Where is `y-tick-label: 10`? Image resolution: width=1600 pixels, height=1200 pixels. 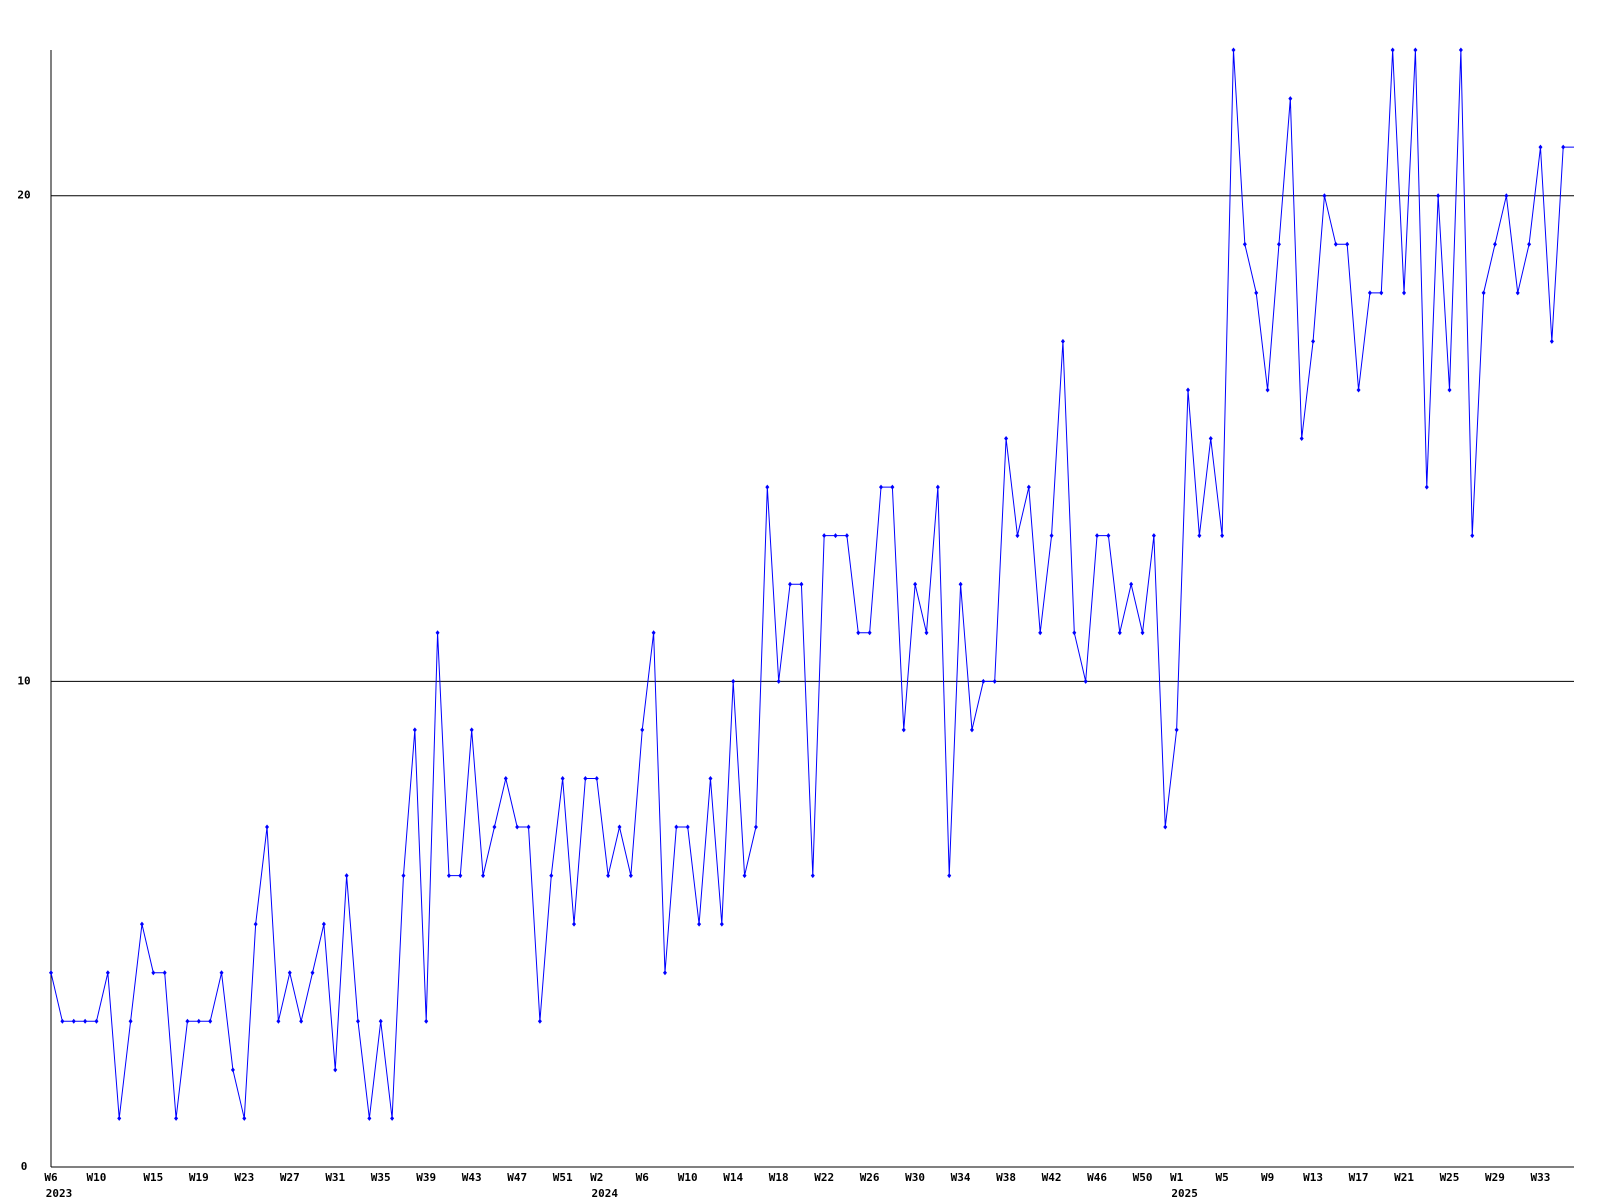
y-tick-label: 10 is located at coordinates (23, 680).